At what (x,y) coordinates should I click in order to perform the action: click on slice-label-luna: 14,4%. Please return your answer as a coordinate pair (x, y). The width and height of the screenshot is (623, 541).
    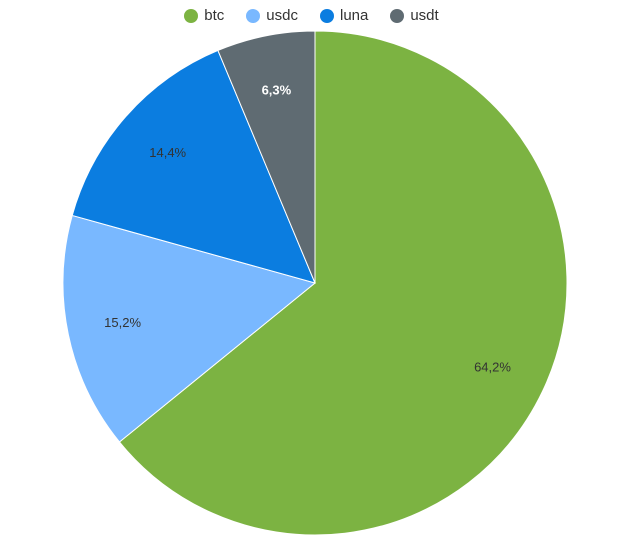
    Looking at the image, I should click on (167, 152).